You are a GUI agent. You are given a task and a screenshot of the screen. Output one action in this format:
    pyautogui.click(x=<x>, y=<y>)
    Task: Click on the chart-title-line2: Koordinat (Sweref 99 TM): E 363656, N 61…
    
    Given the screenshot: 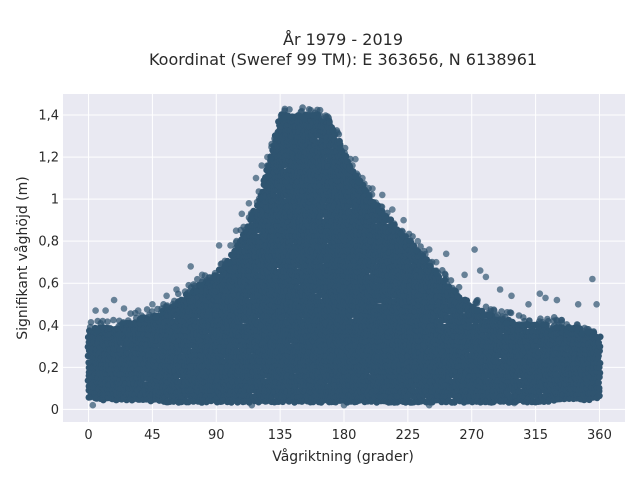 What is the action you would take?
    pyautogui.click(x=343, y=59)
    